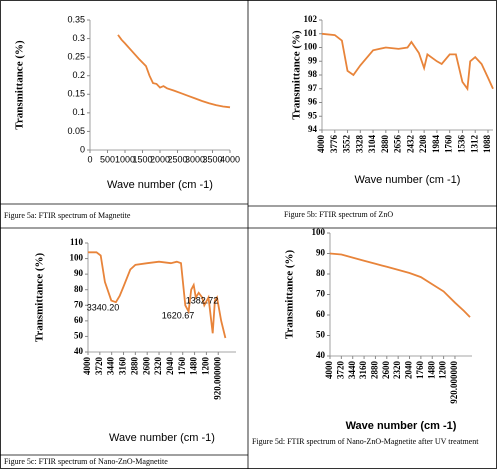  I want to click on y-tick-label: 101, so click(311, 33).